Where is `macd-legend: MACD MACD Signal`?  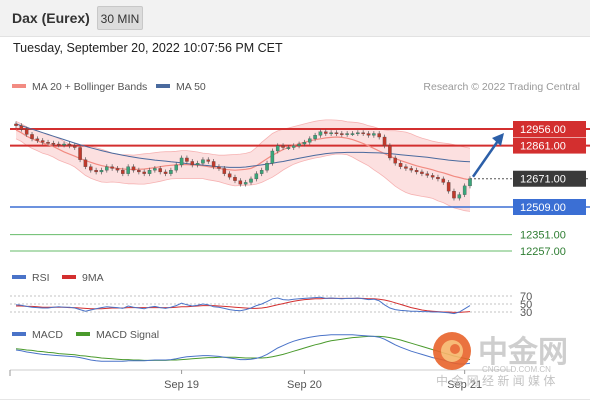
macd-legend: MACD MACD Signal is located at coordinates (85, 335).